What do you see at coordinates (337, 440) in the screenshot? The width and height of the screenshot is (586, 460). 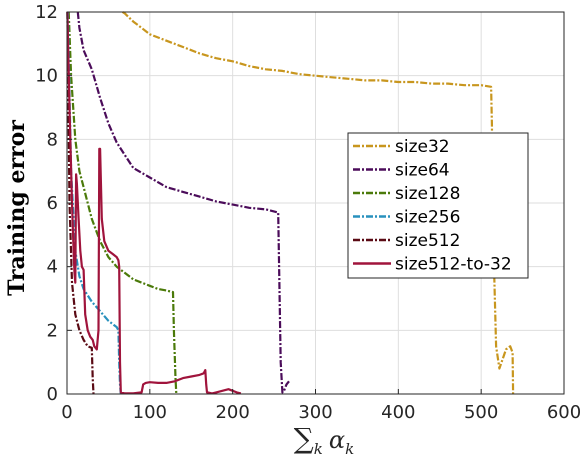 I see `alpha-symbol: α` at bounding box center [337, 440].